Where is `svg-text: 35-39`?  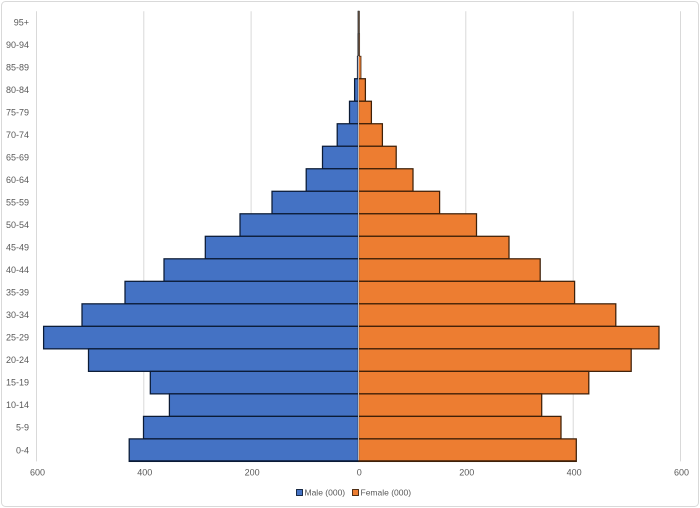 svg-text: 35-39 is located at coordinates (17, 293).